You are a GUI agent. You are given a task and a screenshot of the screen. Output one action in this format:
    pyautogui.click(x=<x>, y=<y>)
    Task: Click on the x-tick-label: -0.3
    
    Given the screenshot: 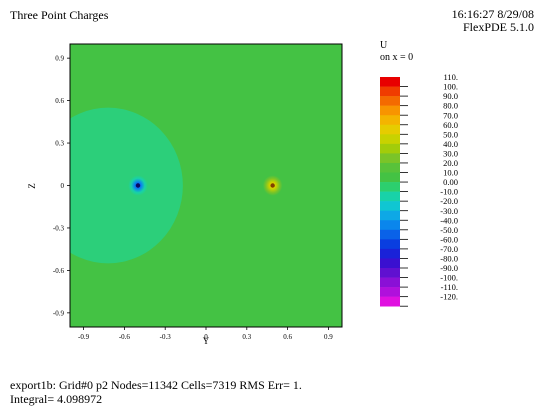 What is the action you would take?
    pyautogui.click(x=166, y=337)
    